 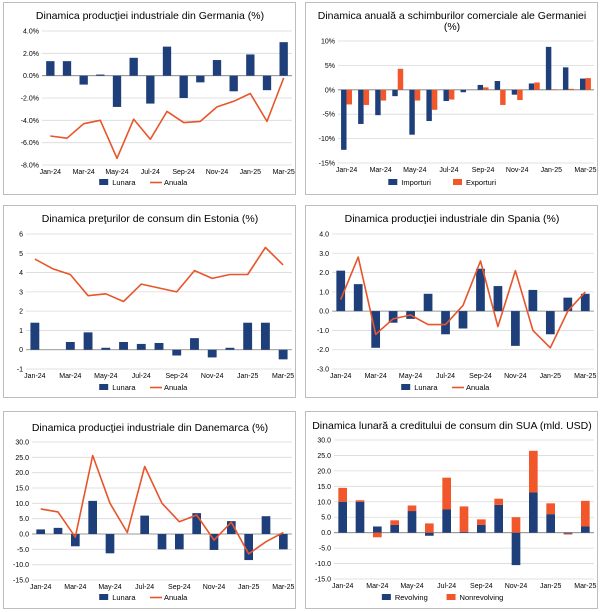 I want to click on y-tick-label: -1.0, so click(x=323, y=331).